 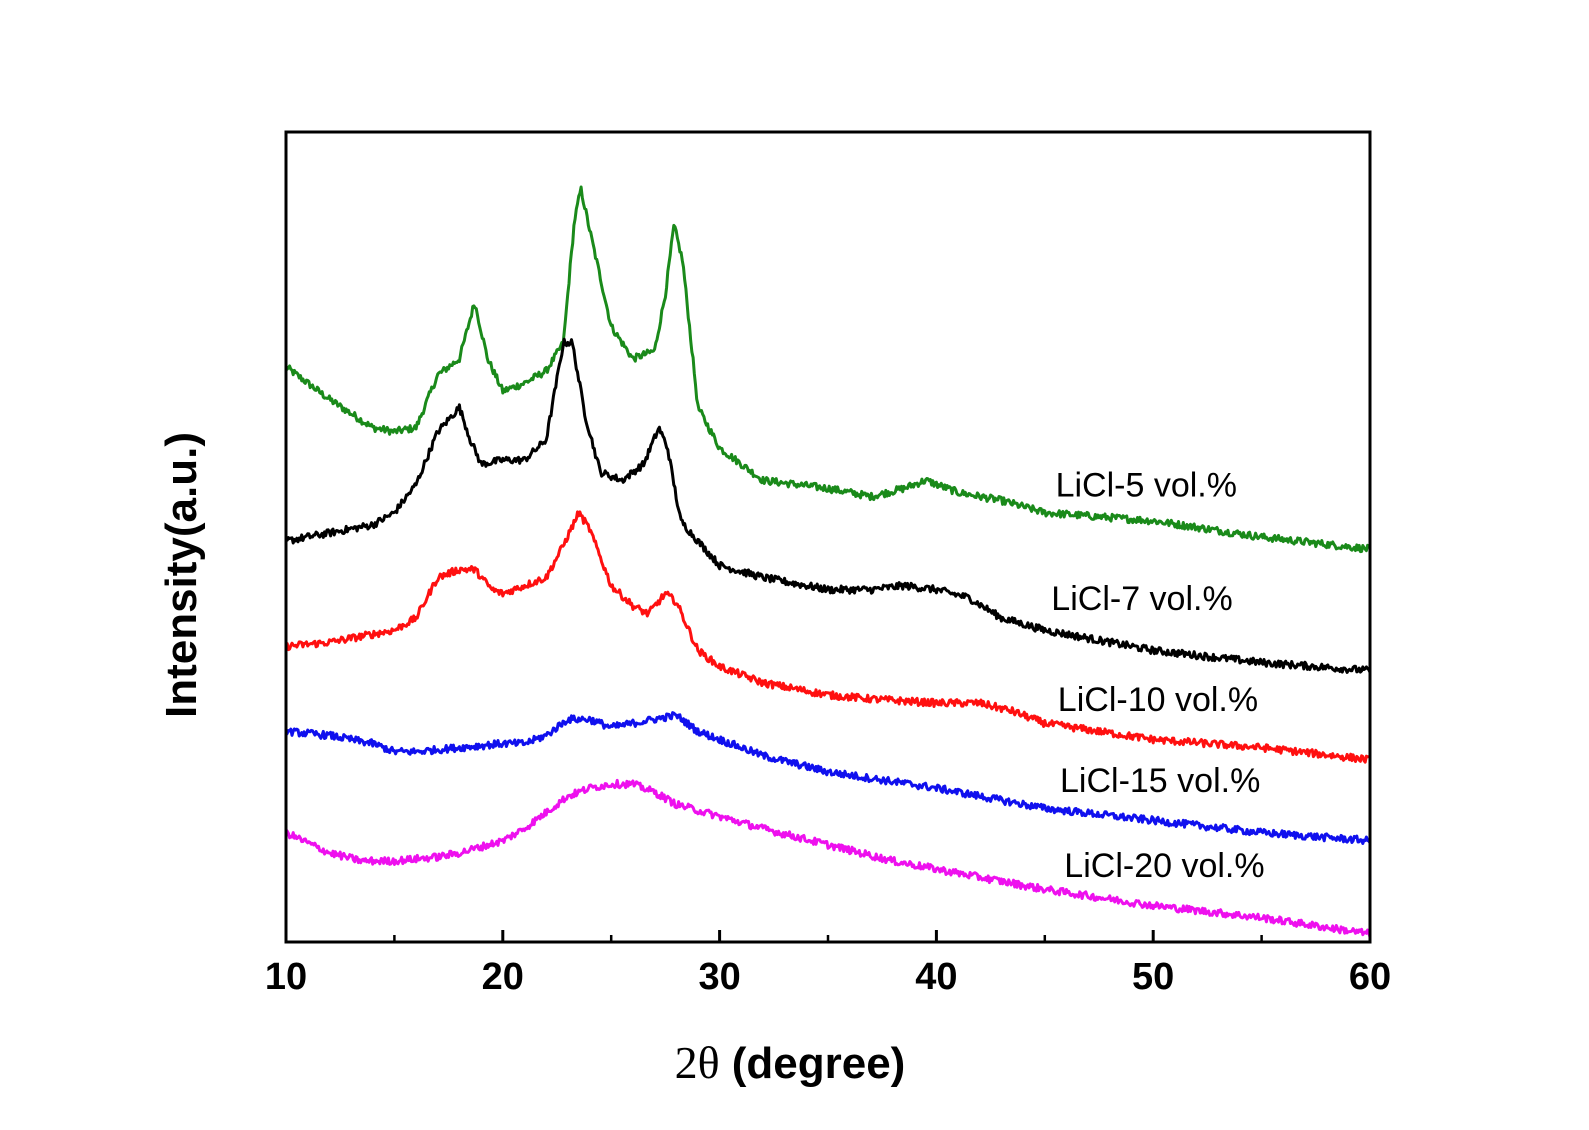 I want to click on series-label-5: LiCl-20 vol.%, so click(x=1164, y=866).